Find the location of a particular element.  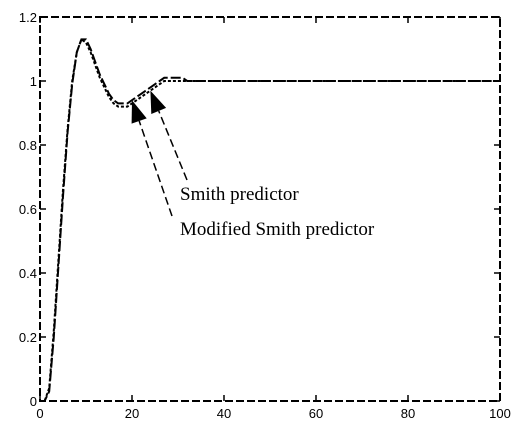

y-tick-label: 0 is located at coordinates (33, 401).